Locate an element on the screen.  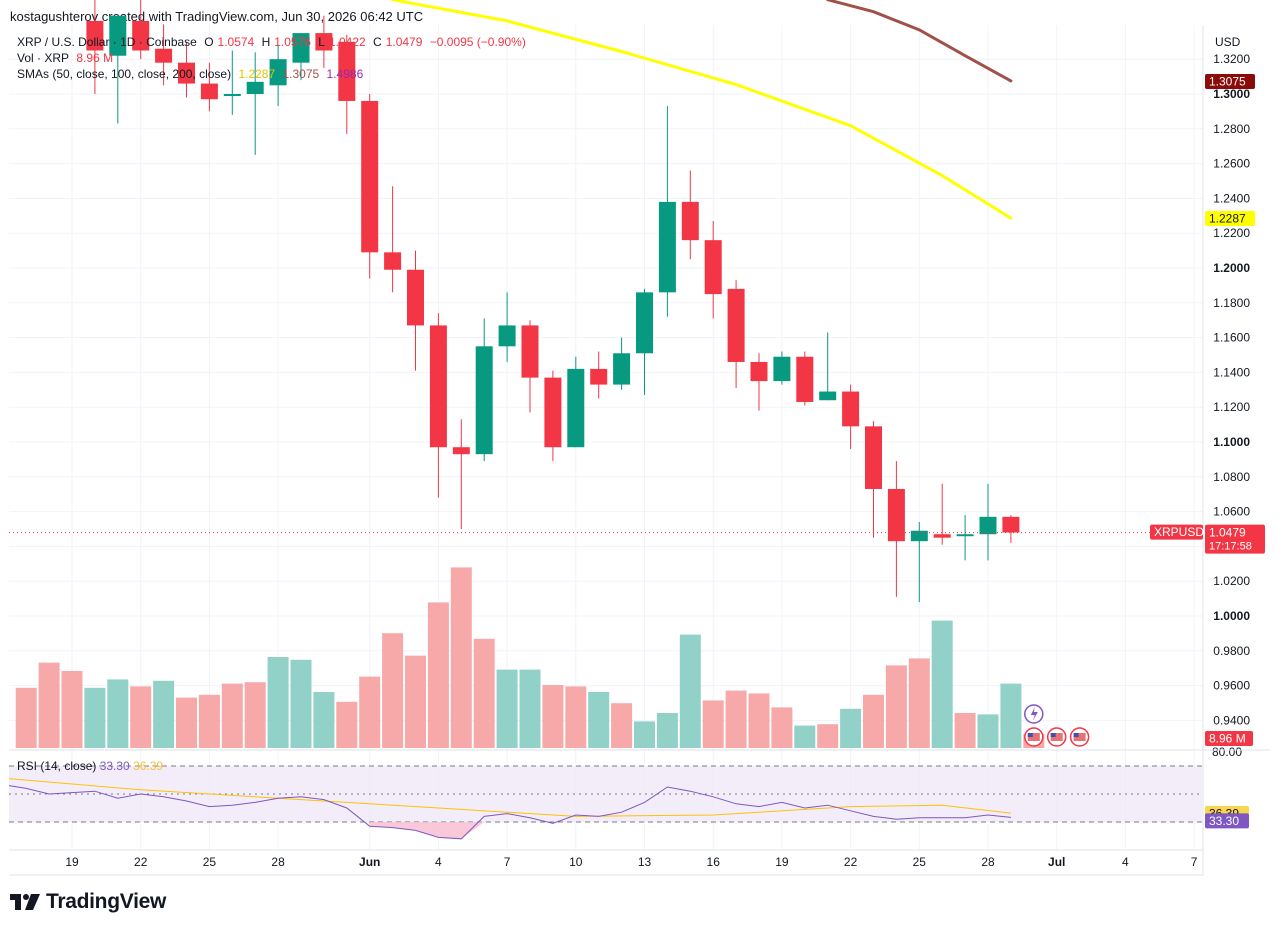
event-flag-stripes is located at coordinates (1033, 737).